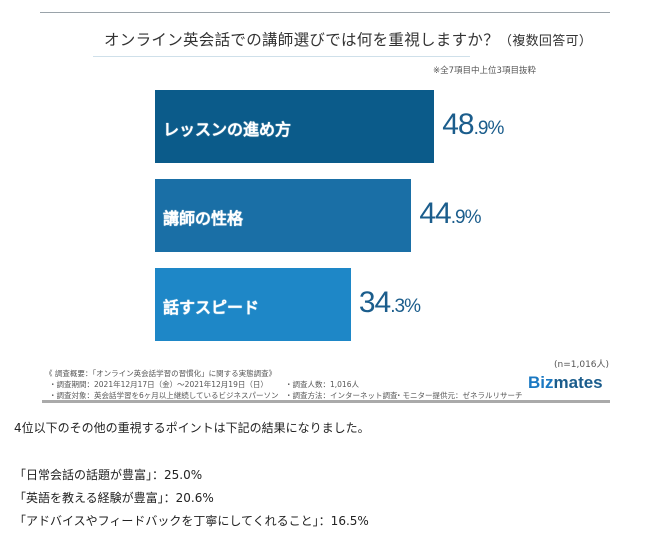  I want to click on survey-method: ・調査方法：インターネット調査, so click(341, 395).